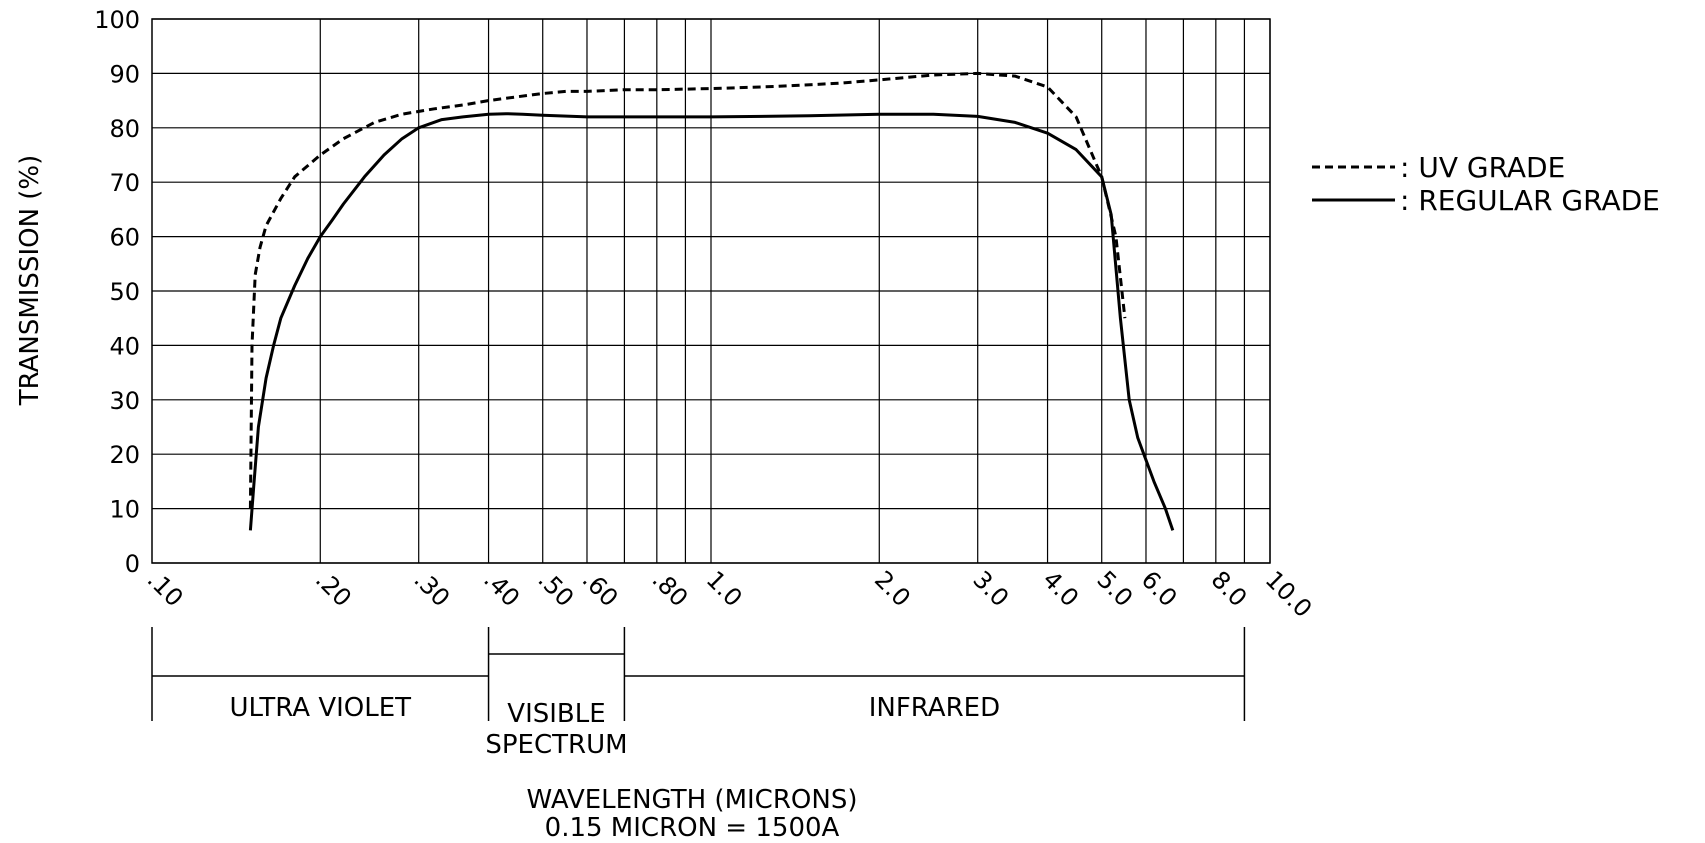 The width and height of the screenshot is (1705, 843). What do you see at coordinates (30, 281) in the screenshot?
I see `y-axis-label: TRANSMISSION (%)` at bounding box center [30, 281].